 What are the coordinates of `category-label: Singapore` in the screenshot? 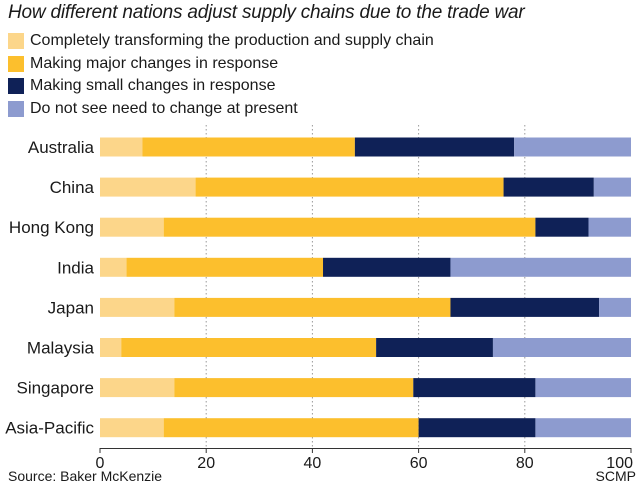 It's located at (55, 388).